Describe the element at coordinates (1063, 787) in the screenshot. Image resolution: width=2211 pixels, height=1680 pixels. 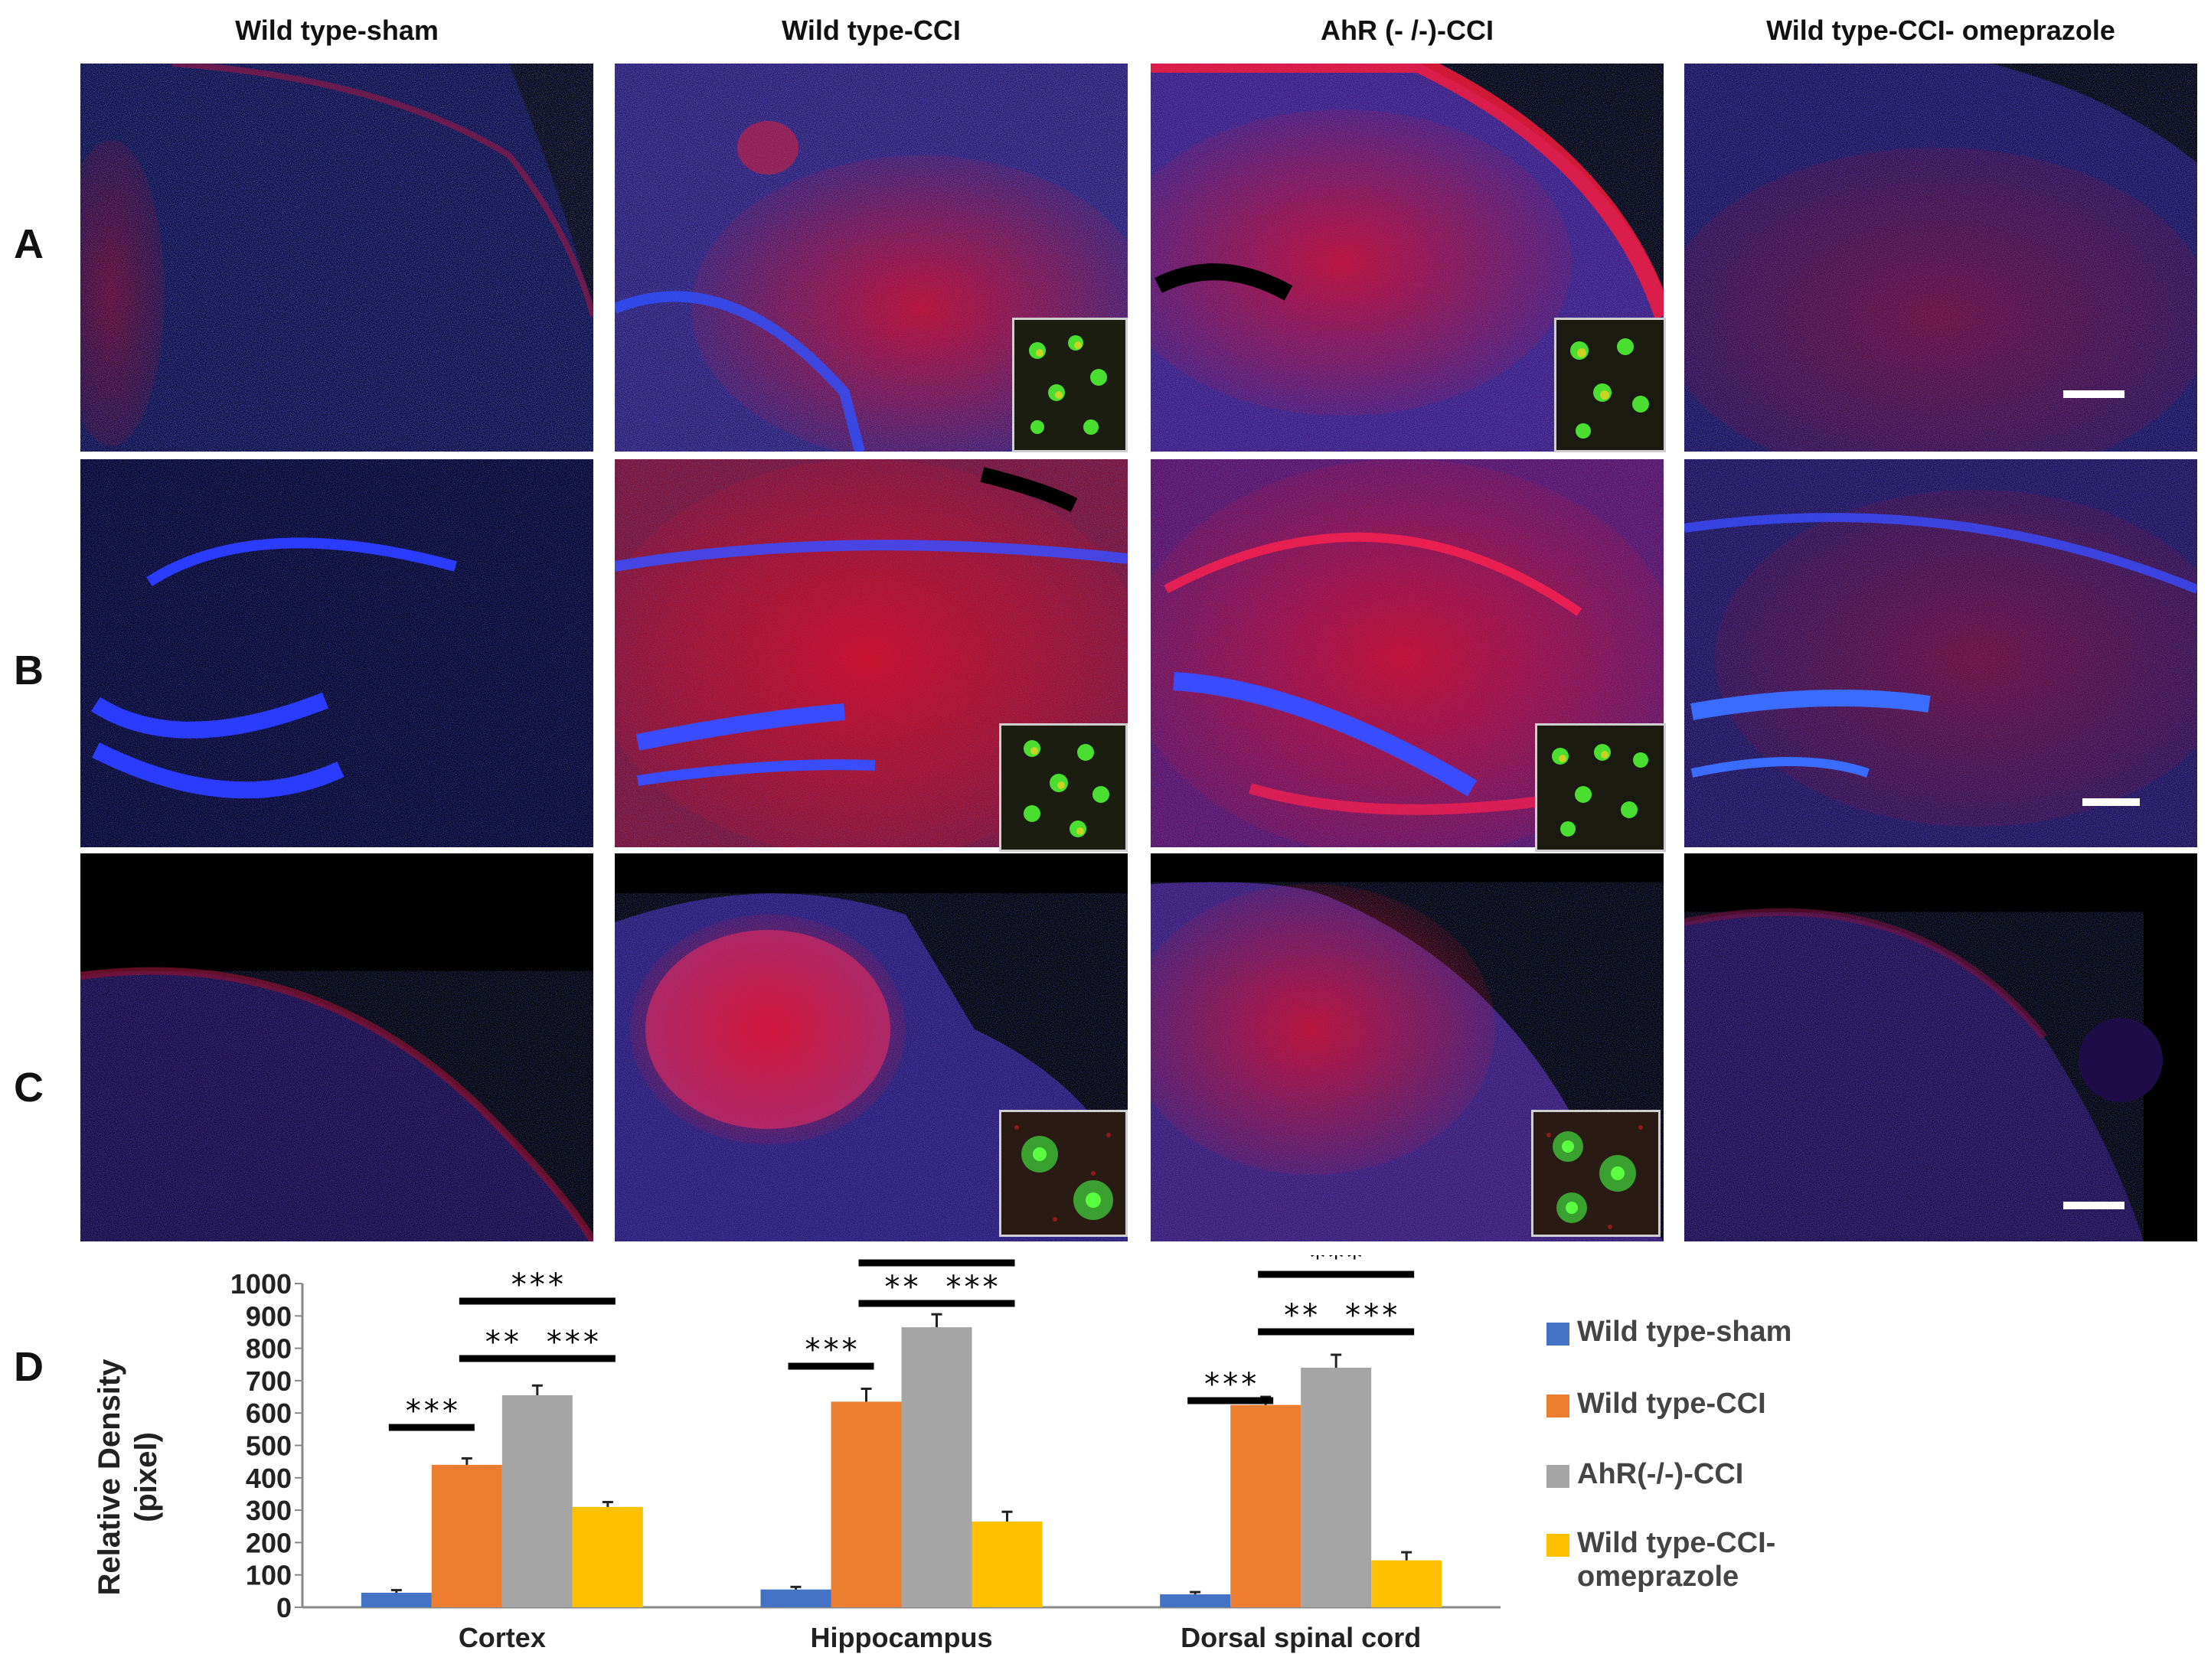
I see `inset-b-cci` at that location.